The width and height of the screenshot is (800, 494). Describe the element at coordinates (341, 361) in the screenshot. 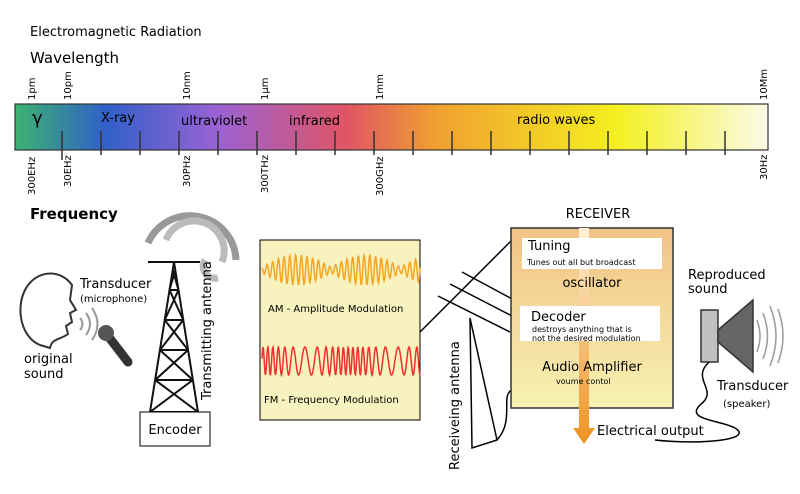

I see `fm-wave` at that location.